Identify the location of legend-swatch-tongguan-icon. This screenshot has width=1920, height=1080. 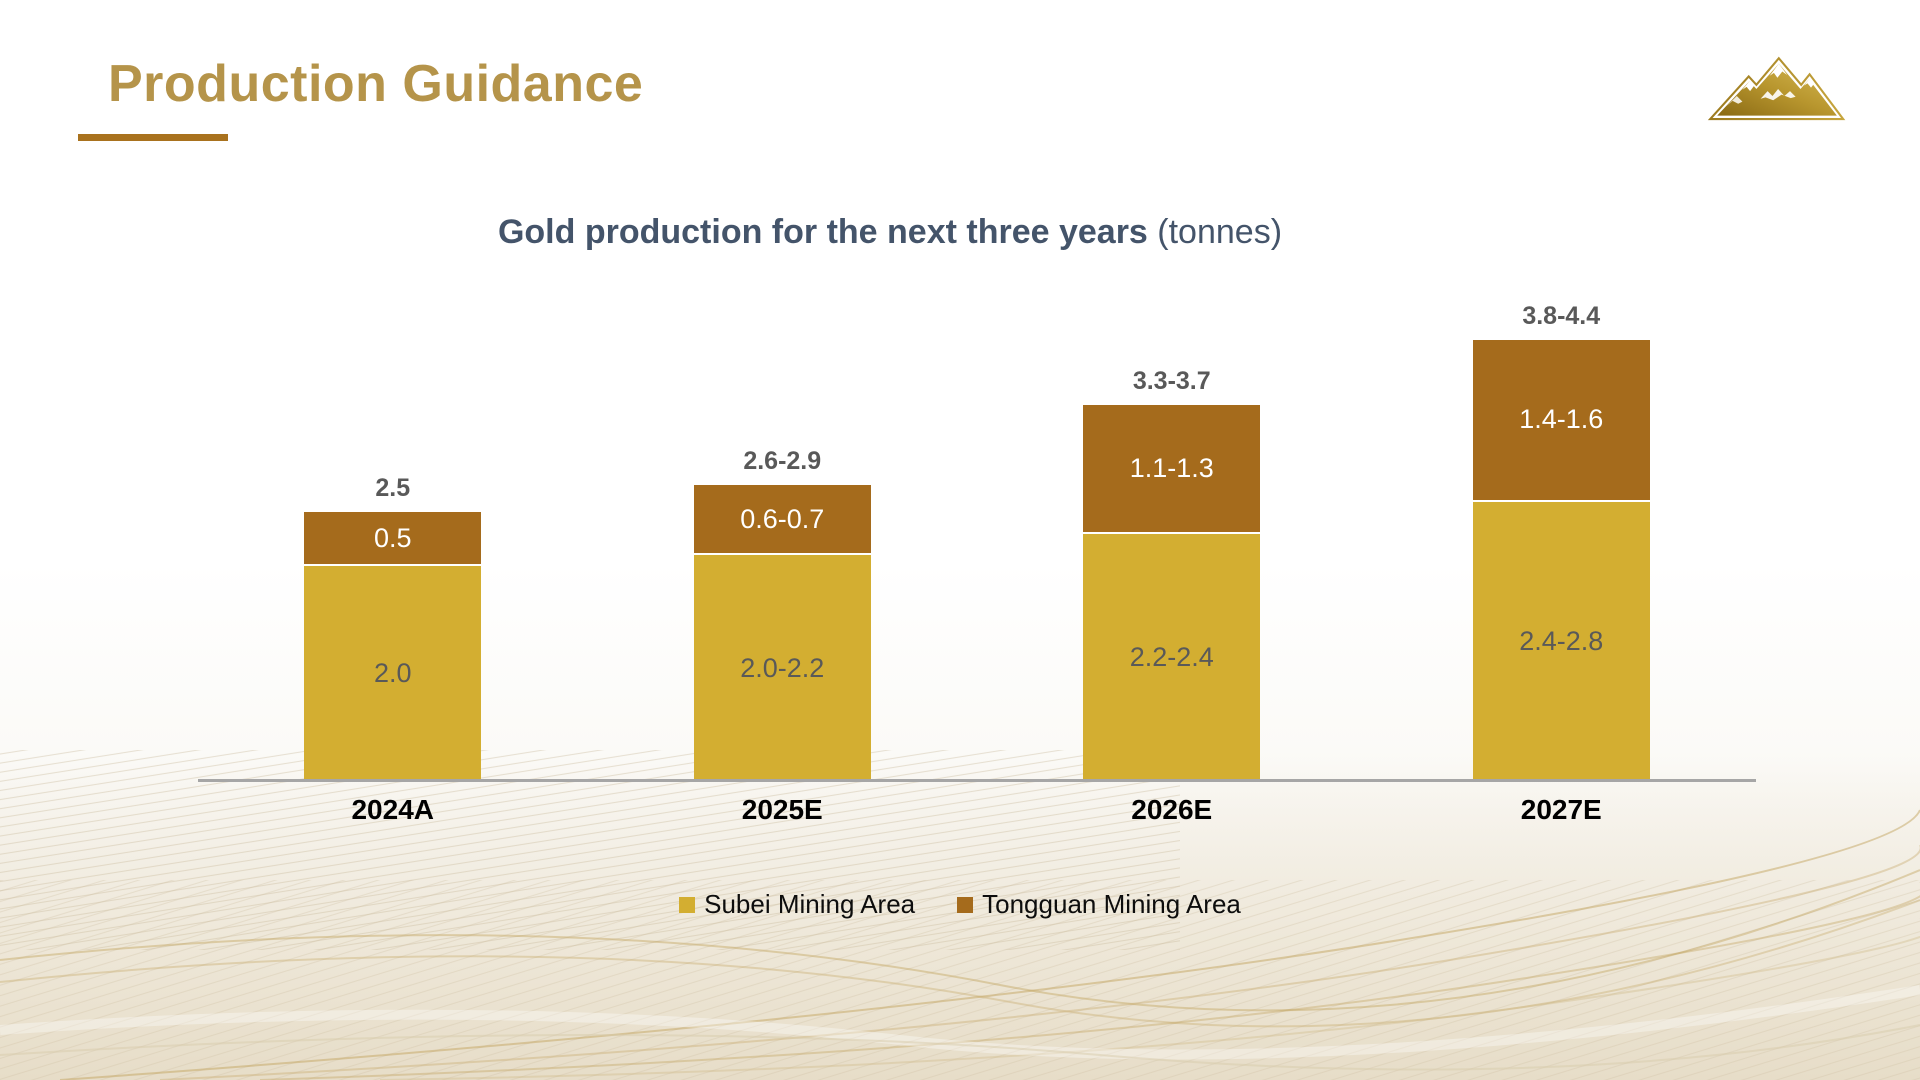
(965, 904).